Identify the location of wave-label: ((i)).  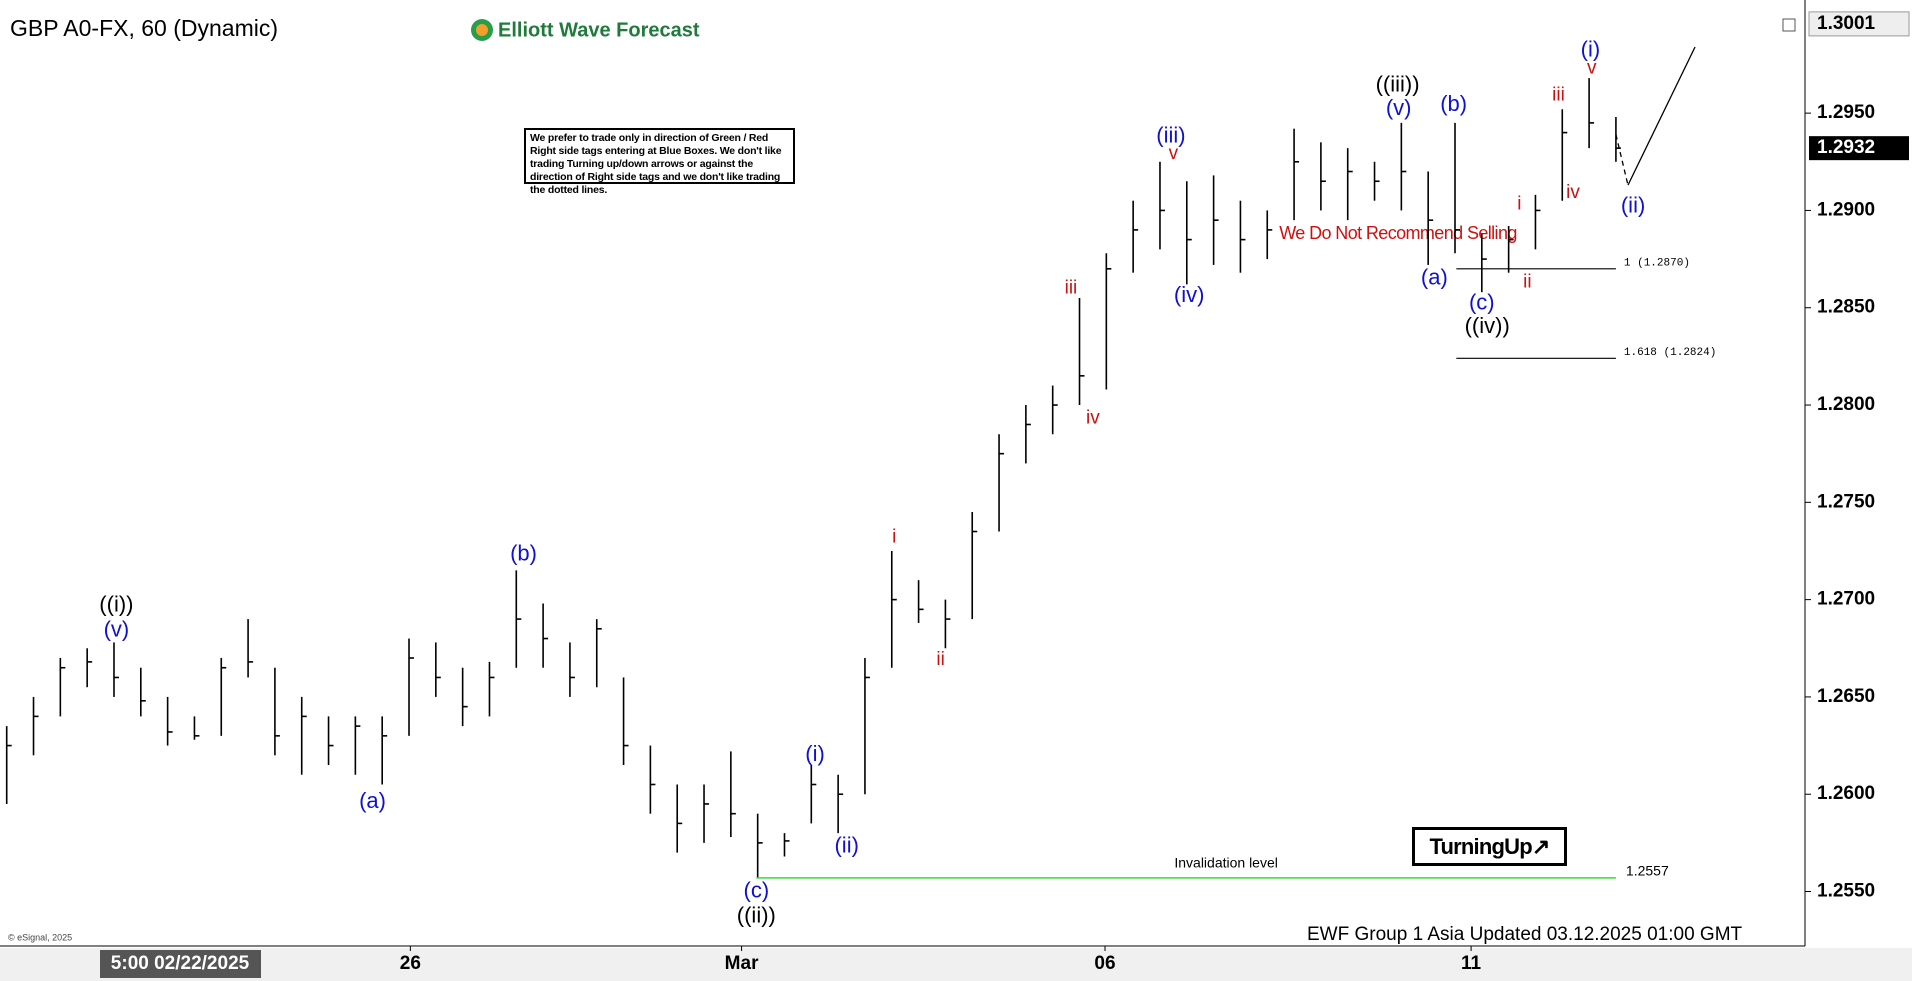
(116, 603).